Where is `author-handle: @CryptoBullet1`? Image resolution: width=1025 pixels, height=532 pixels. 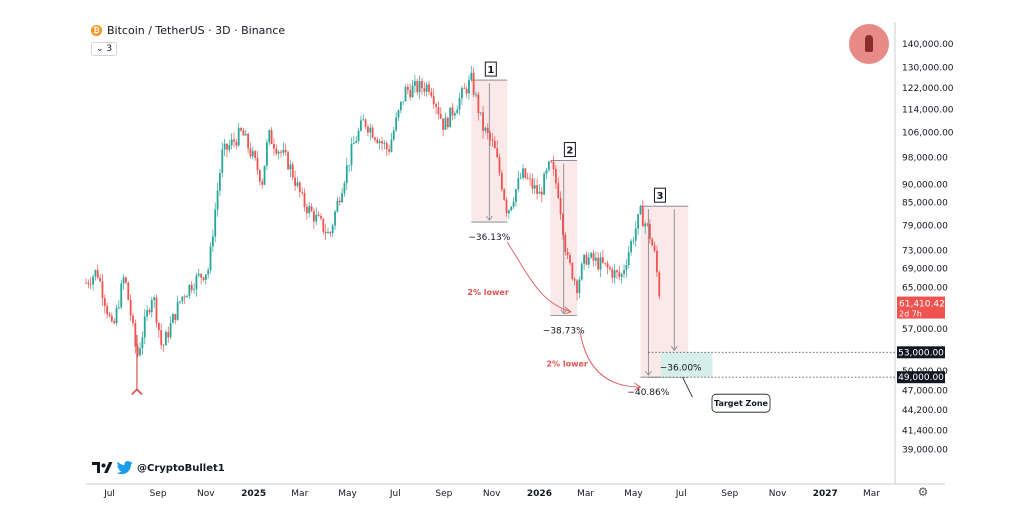
author-handle: @CryptoBullet1 is located at coordinates (181, 468).